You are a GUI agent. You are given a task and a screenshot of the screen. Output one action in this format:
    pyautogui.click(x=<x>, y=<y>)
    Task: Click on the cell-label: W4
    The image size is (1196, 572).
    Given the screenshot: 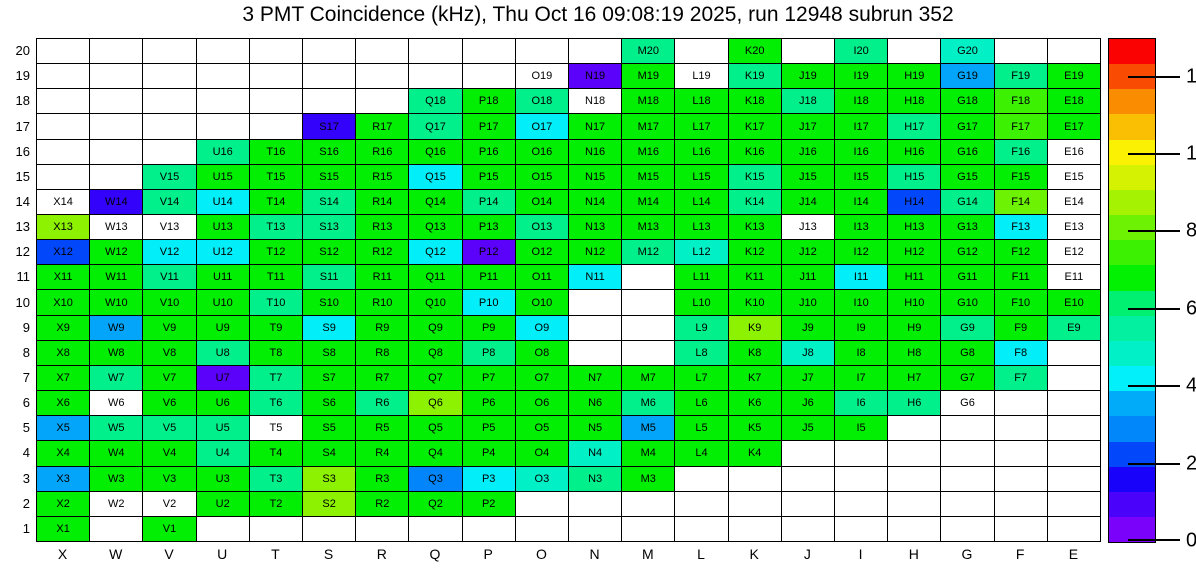 What is the action you would take?
    pyautogui.click(x=116, y=453)
    